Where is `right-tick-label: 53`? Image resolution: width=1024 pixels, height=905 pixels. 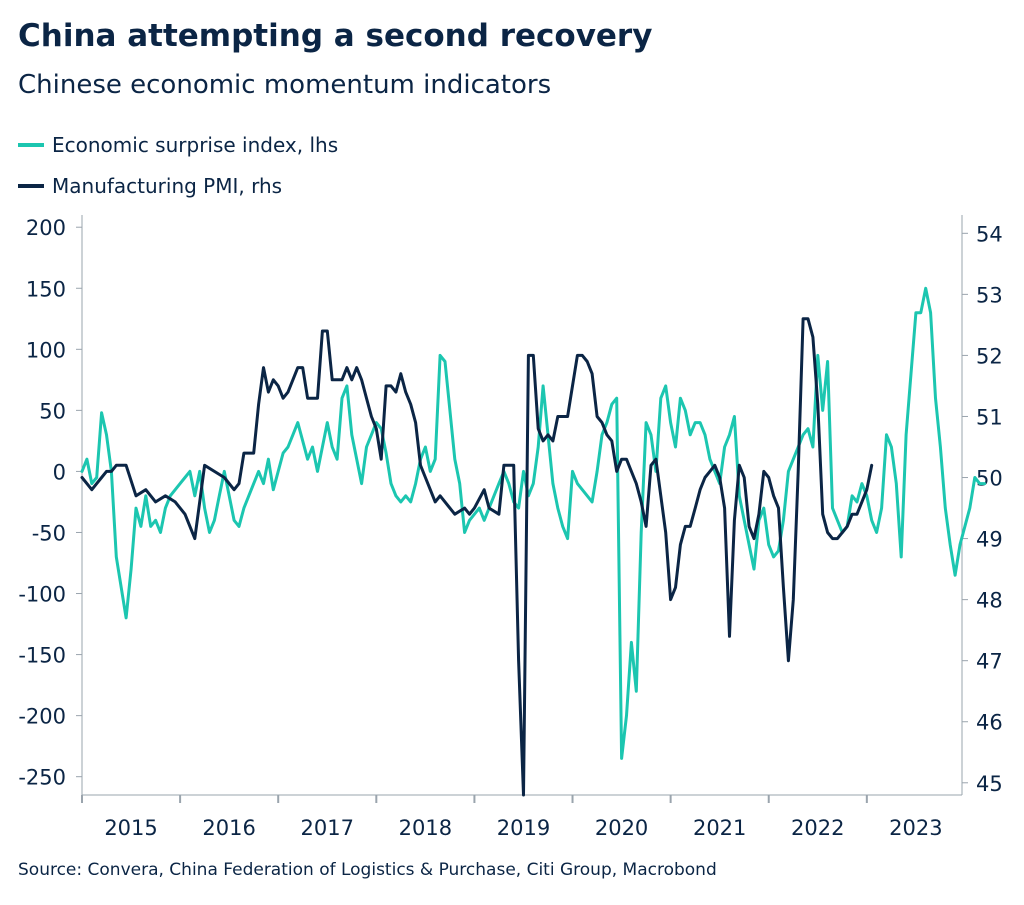 right-tick-label: 53 is located at coordinates (989, 295).